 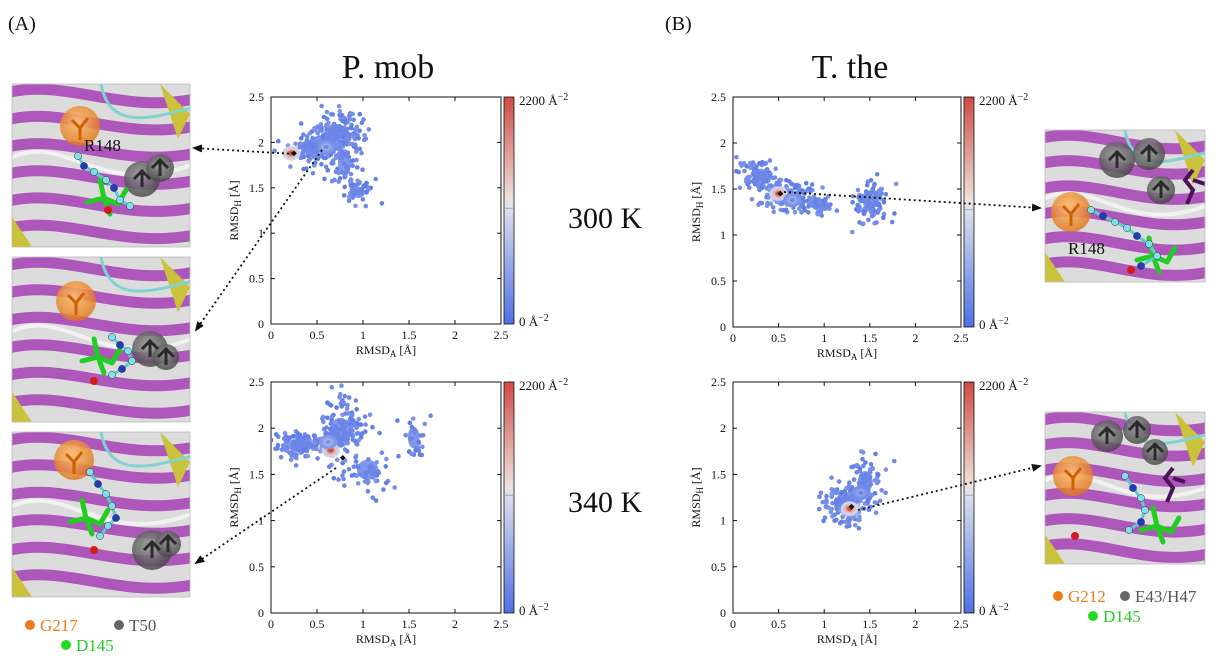 I want to click on y-tick-label: 2, so click(x=723, y=428).